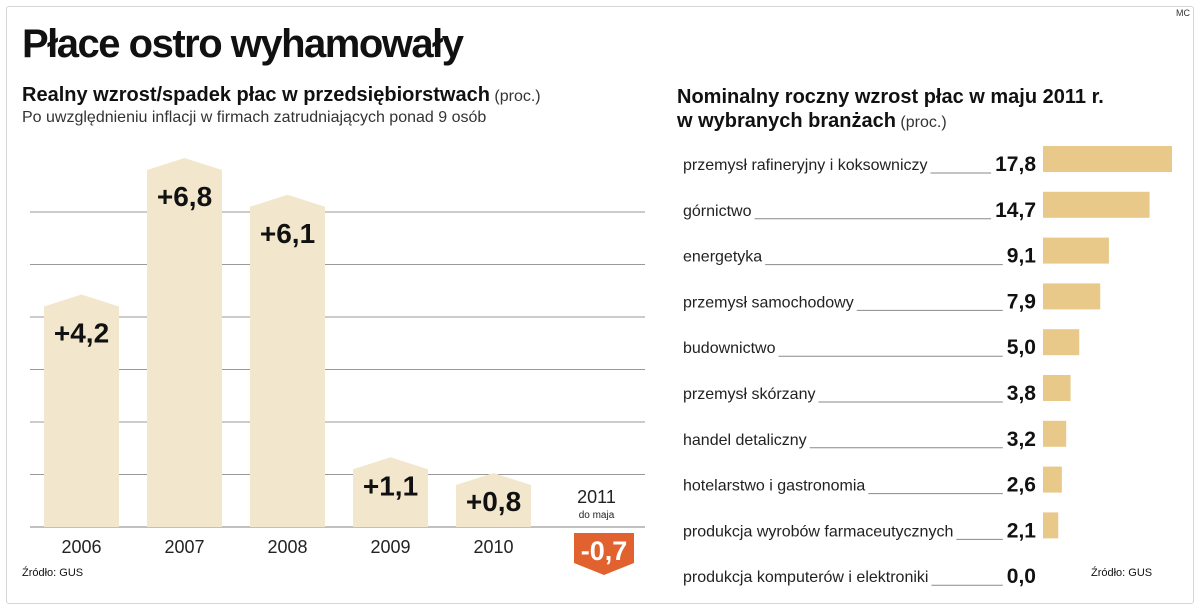 This screenshot has height=609, width=1200. What do you see at coordinates (745, 440) in the screenshot?
I see `industry-label: handel detaliczny` at bounding box center [745, 440].